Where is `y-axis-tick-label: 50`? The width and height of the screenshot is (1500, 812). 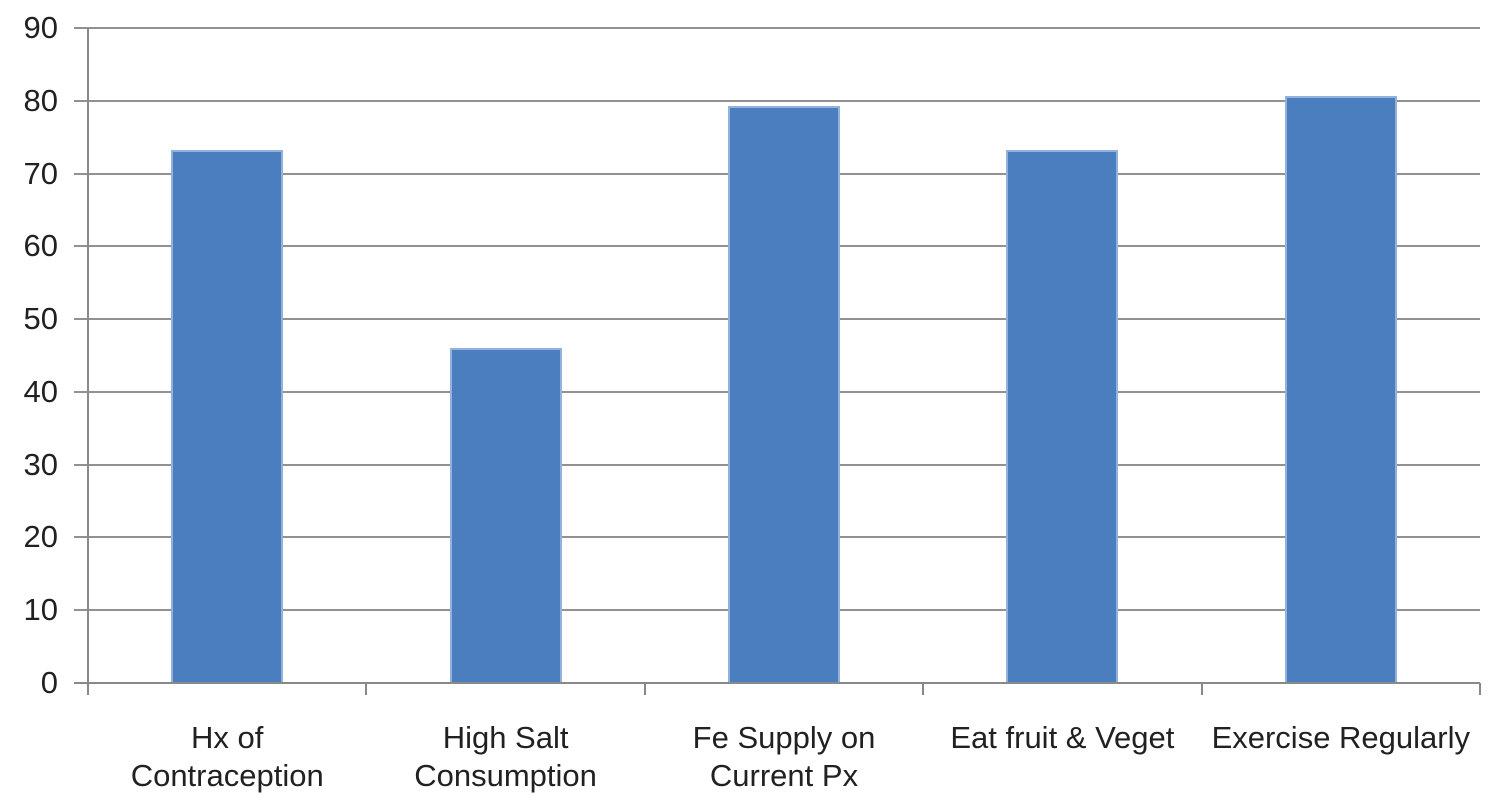 y-axis-tick-label: 50 is located at coordinates (40, 319).